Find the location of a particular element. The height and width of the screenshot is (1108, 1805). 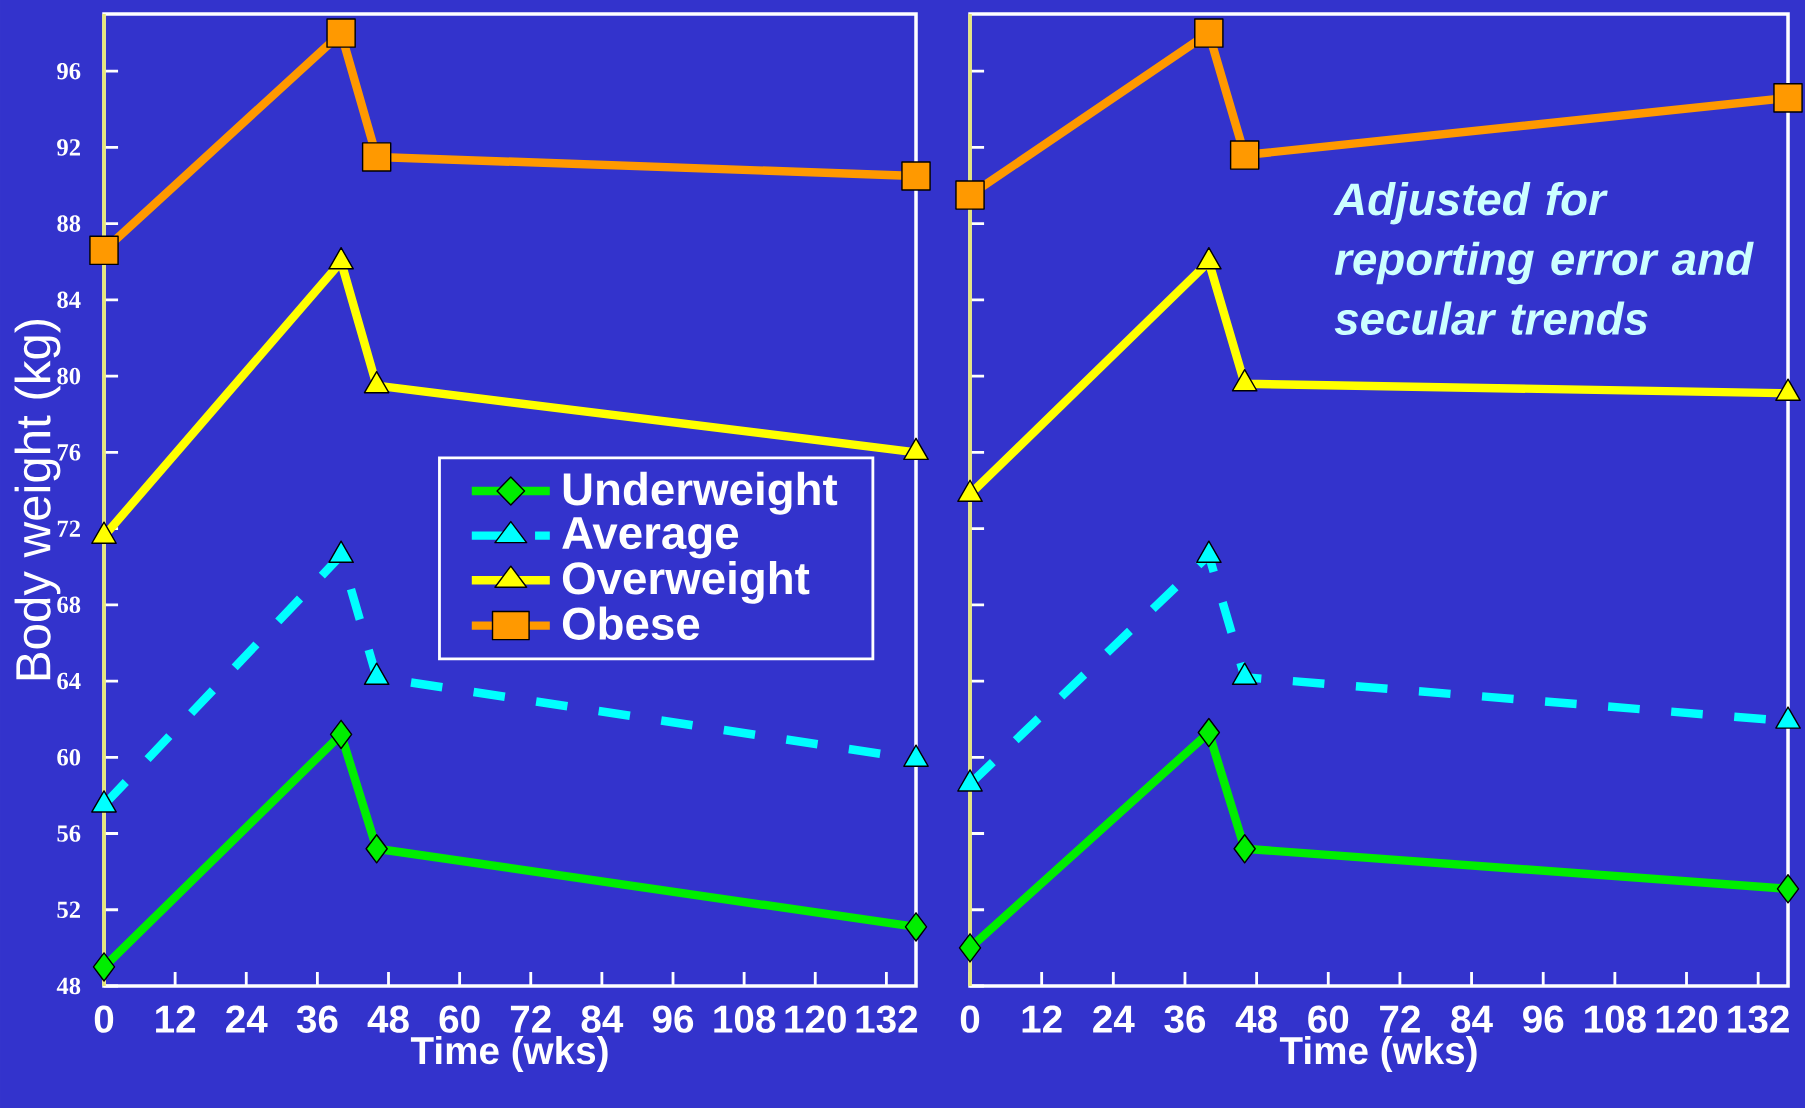

y-tick-label: 60 is located at coordinates (69, 757).